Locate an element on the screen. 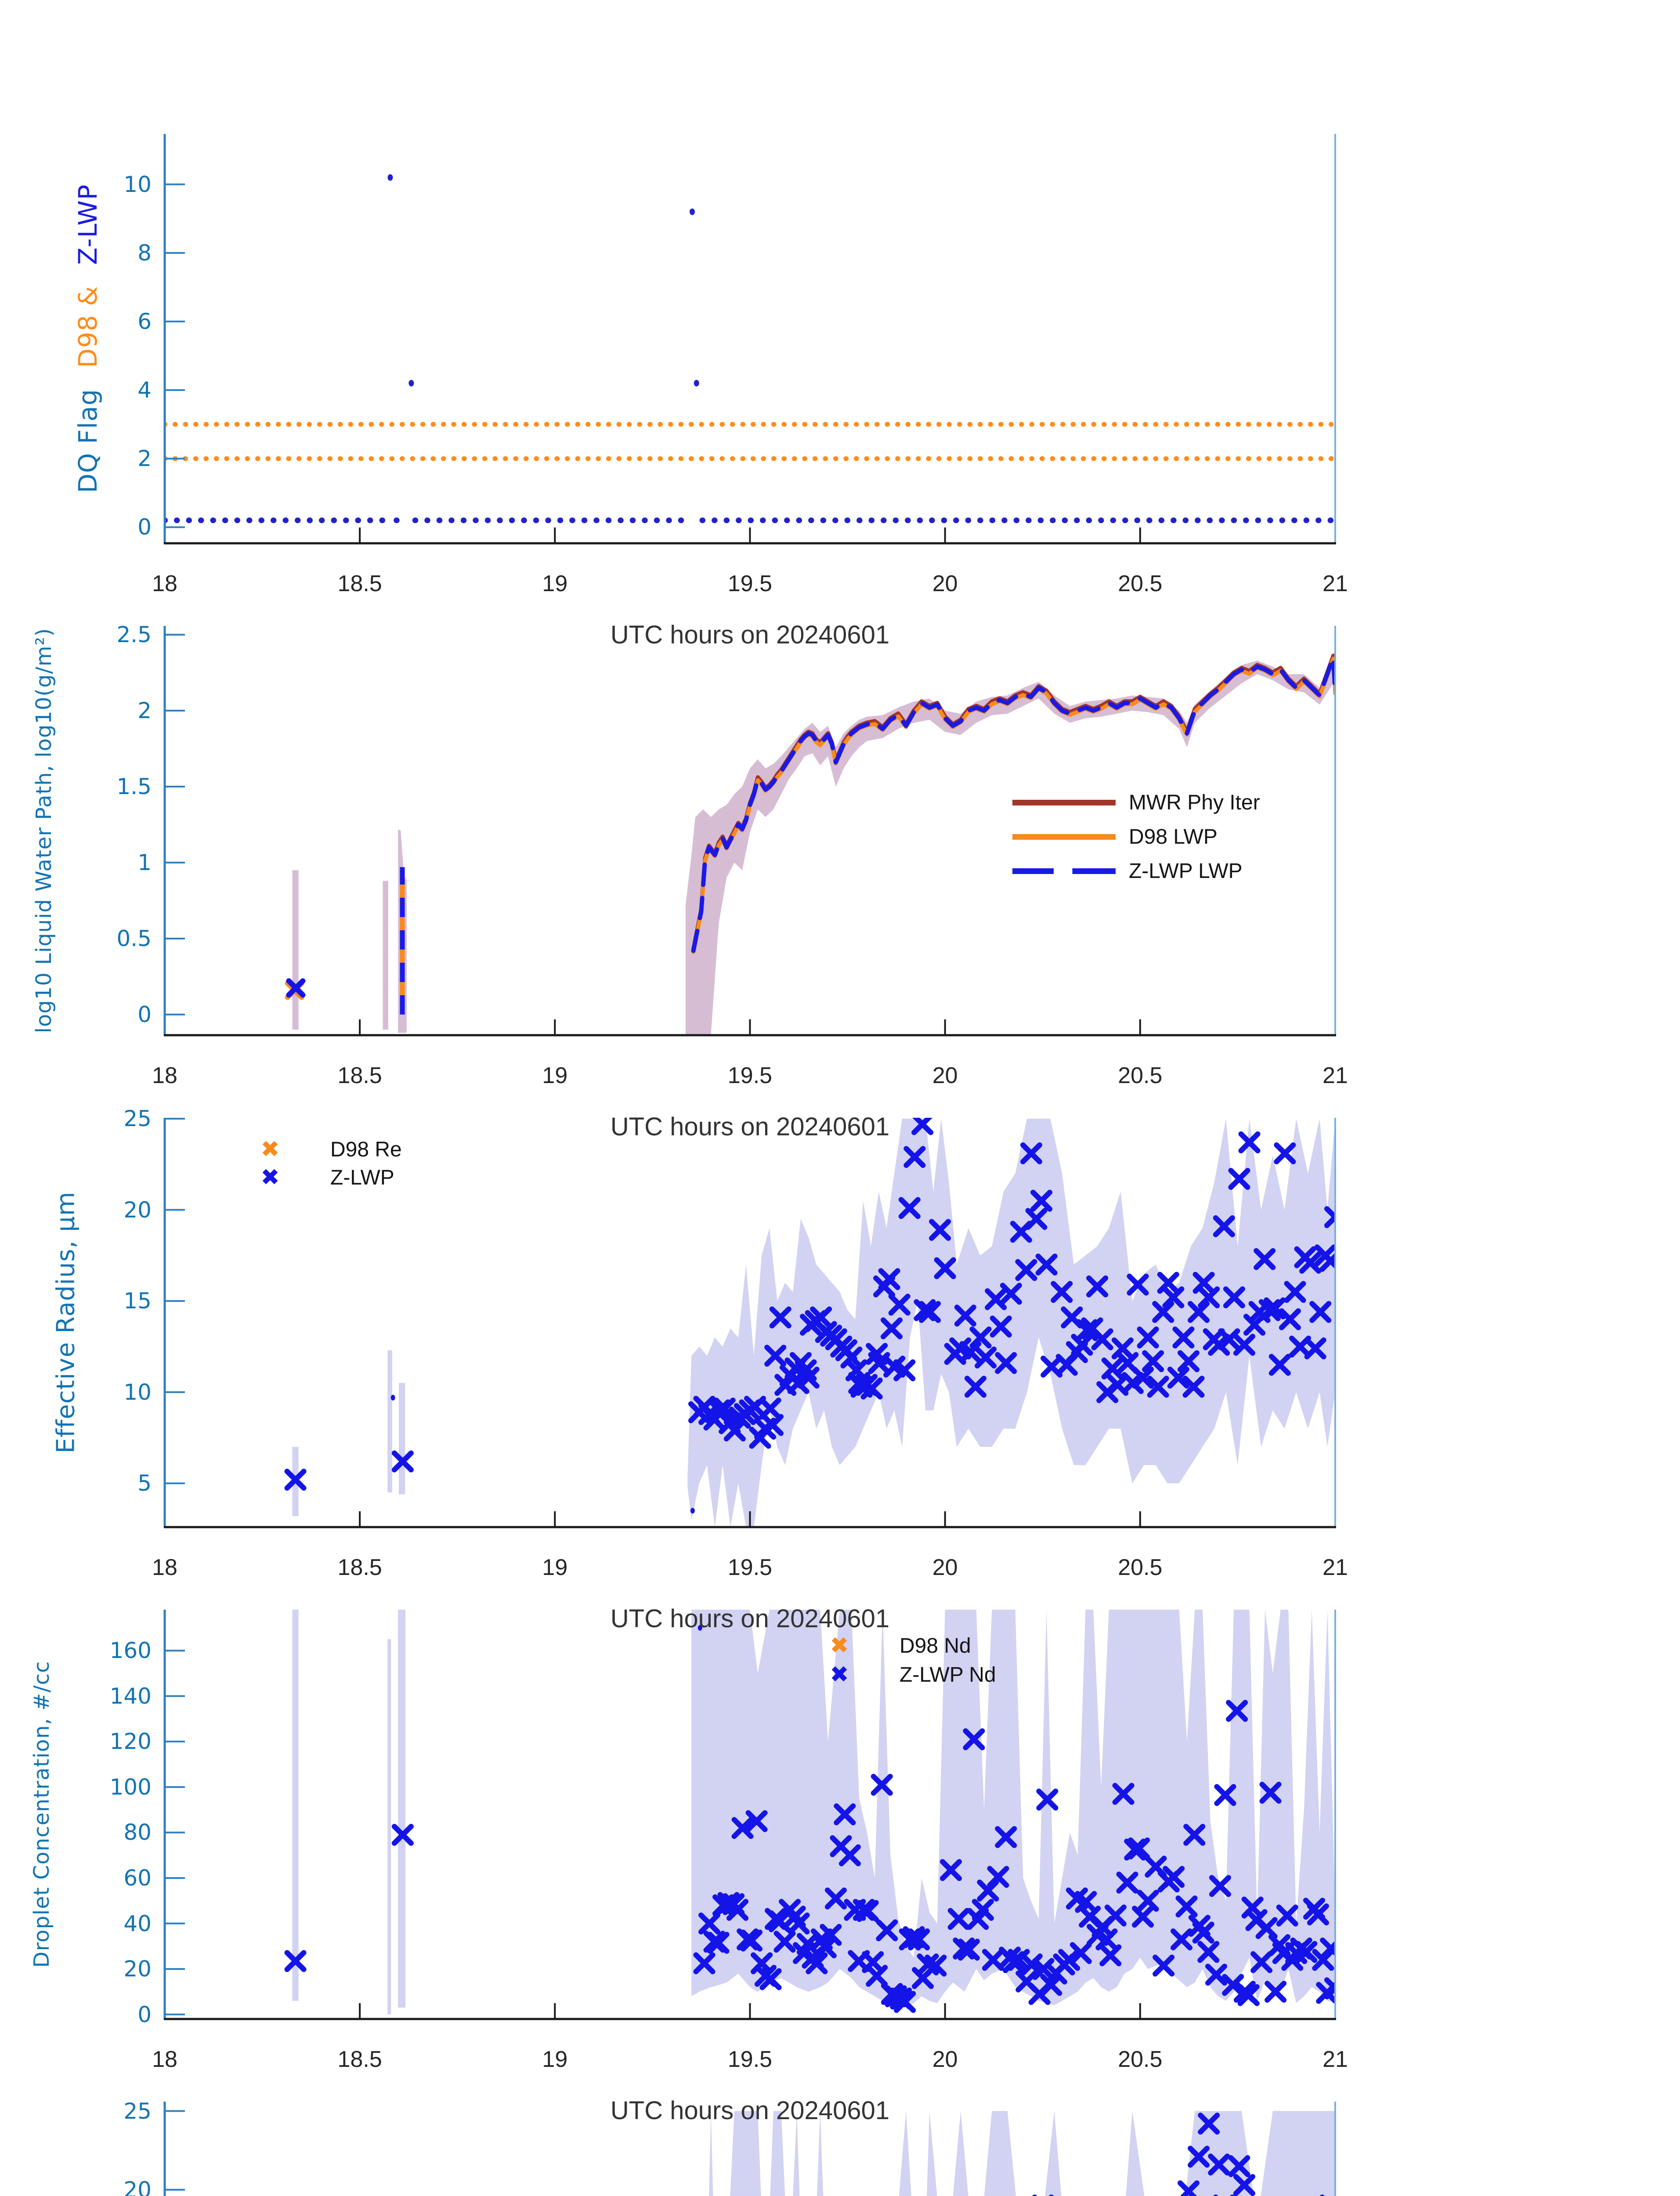 Image resolution: width=1680 pixels, height=2196 pixels. y-tick-label: 100 is located at coordinates (130, 1787).